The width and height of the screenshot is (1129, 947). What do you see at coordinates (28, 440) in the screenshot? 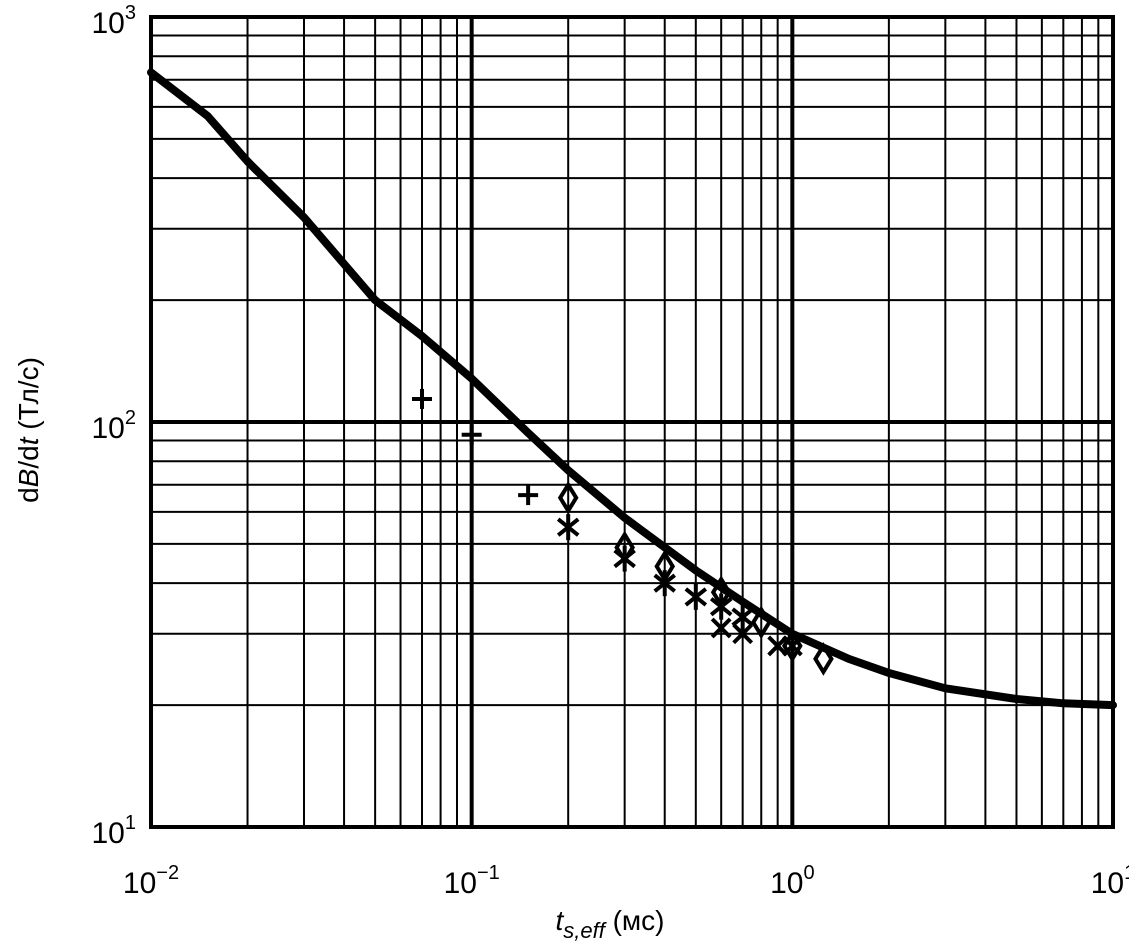
I see `y-axis-label-var2: t` at bounding box center [28, 440].